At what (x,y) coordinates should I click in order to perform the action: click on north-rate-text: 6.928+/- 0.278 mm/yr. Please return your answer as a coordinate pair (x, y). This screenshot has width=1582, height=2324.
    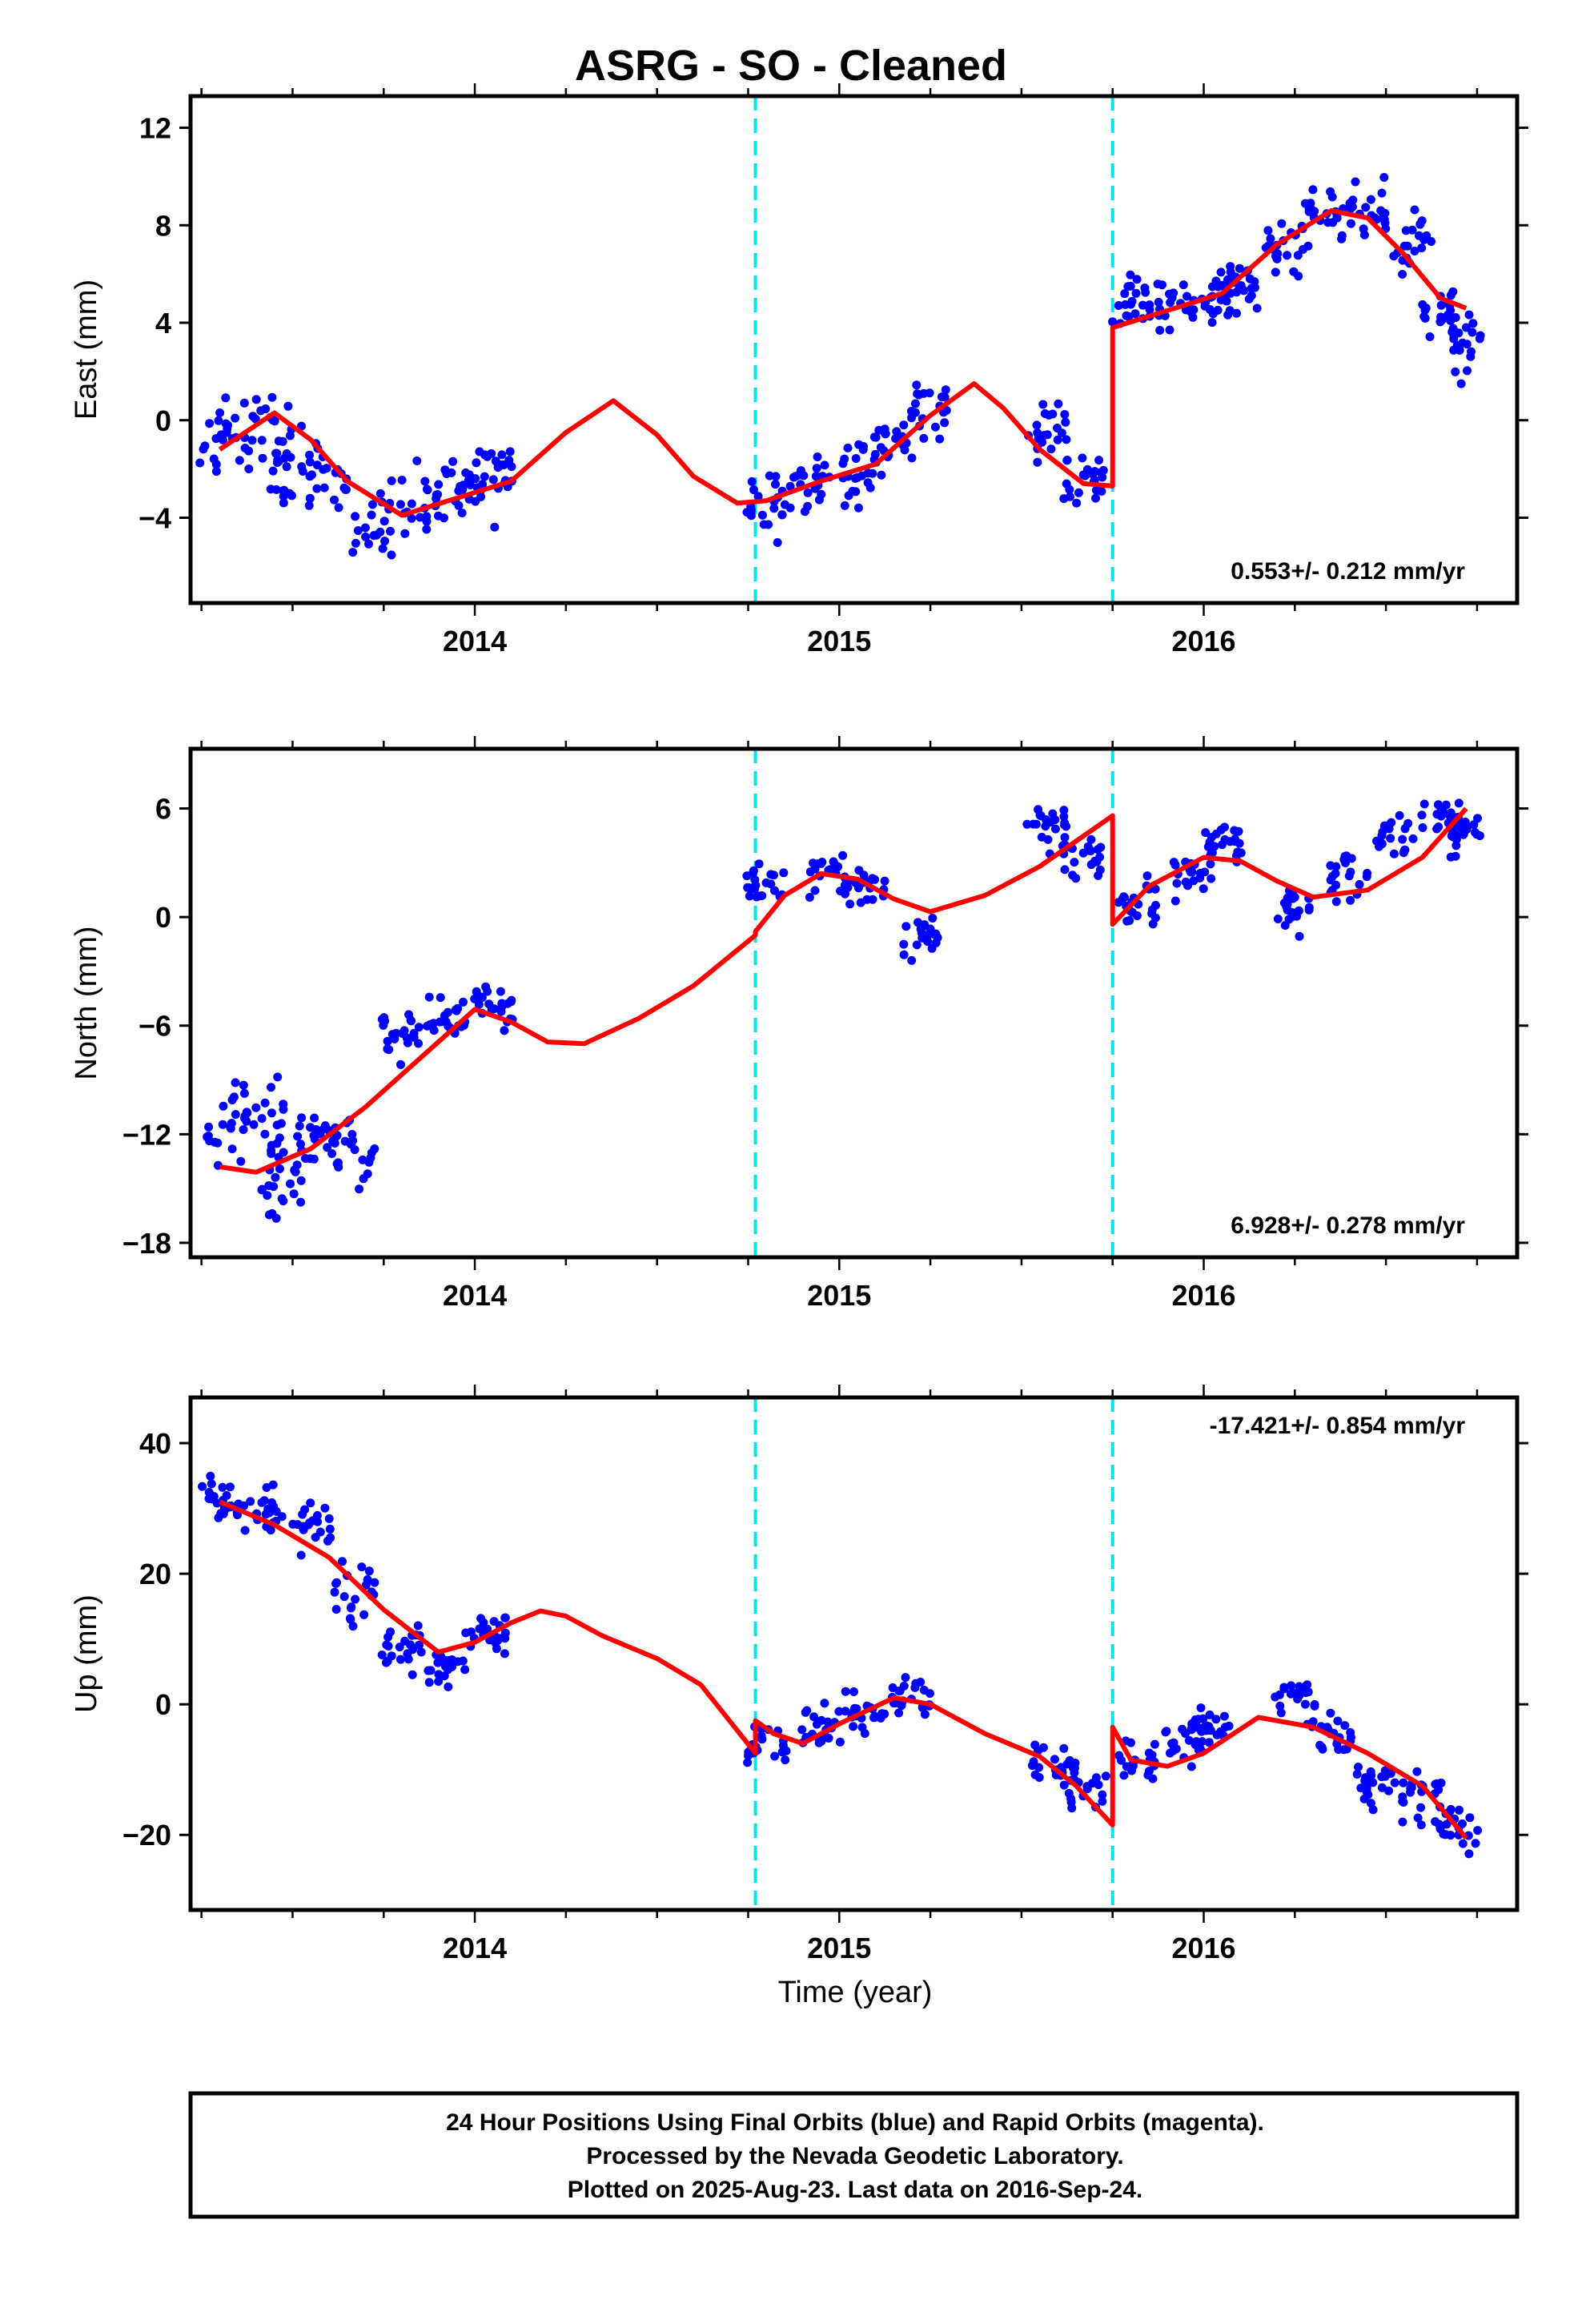
    Looking at the image, I should click on (1348, 1225).